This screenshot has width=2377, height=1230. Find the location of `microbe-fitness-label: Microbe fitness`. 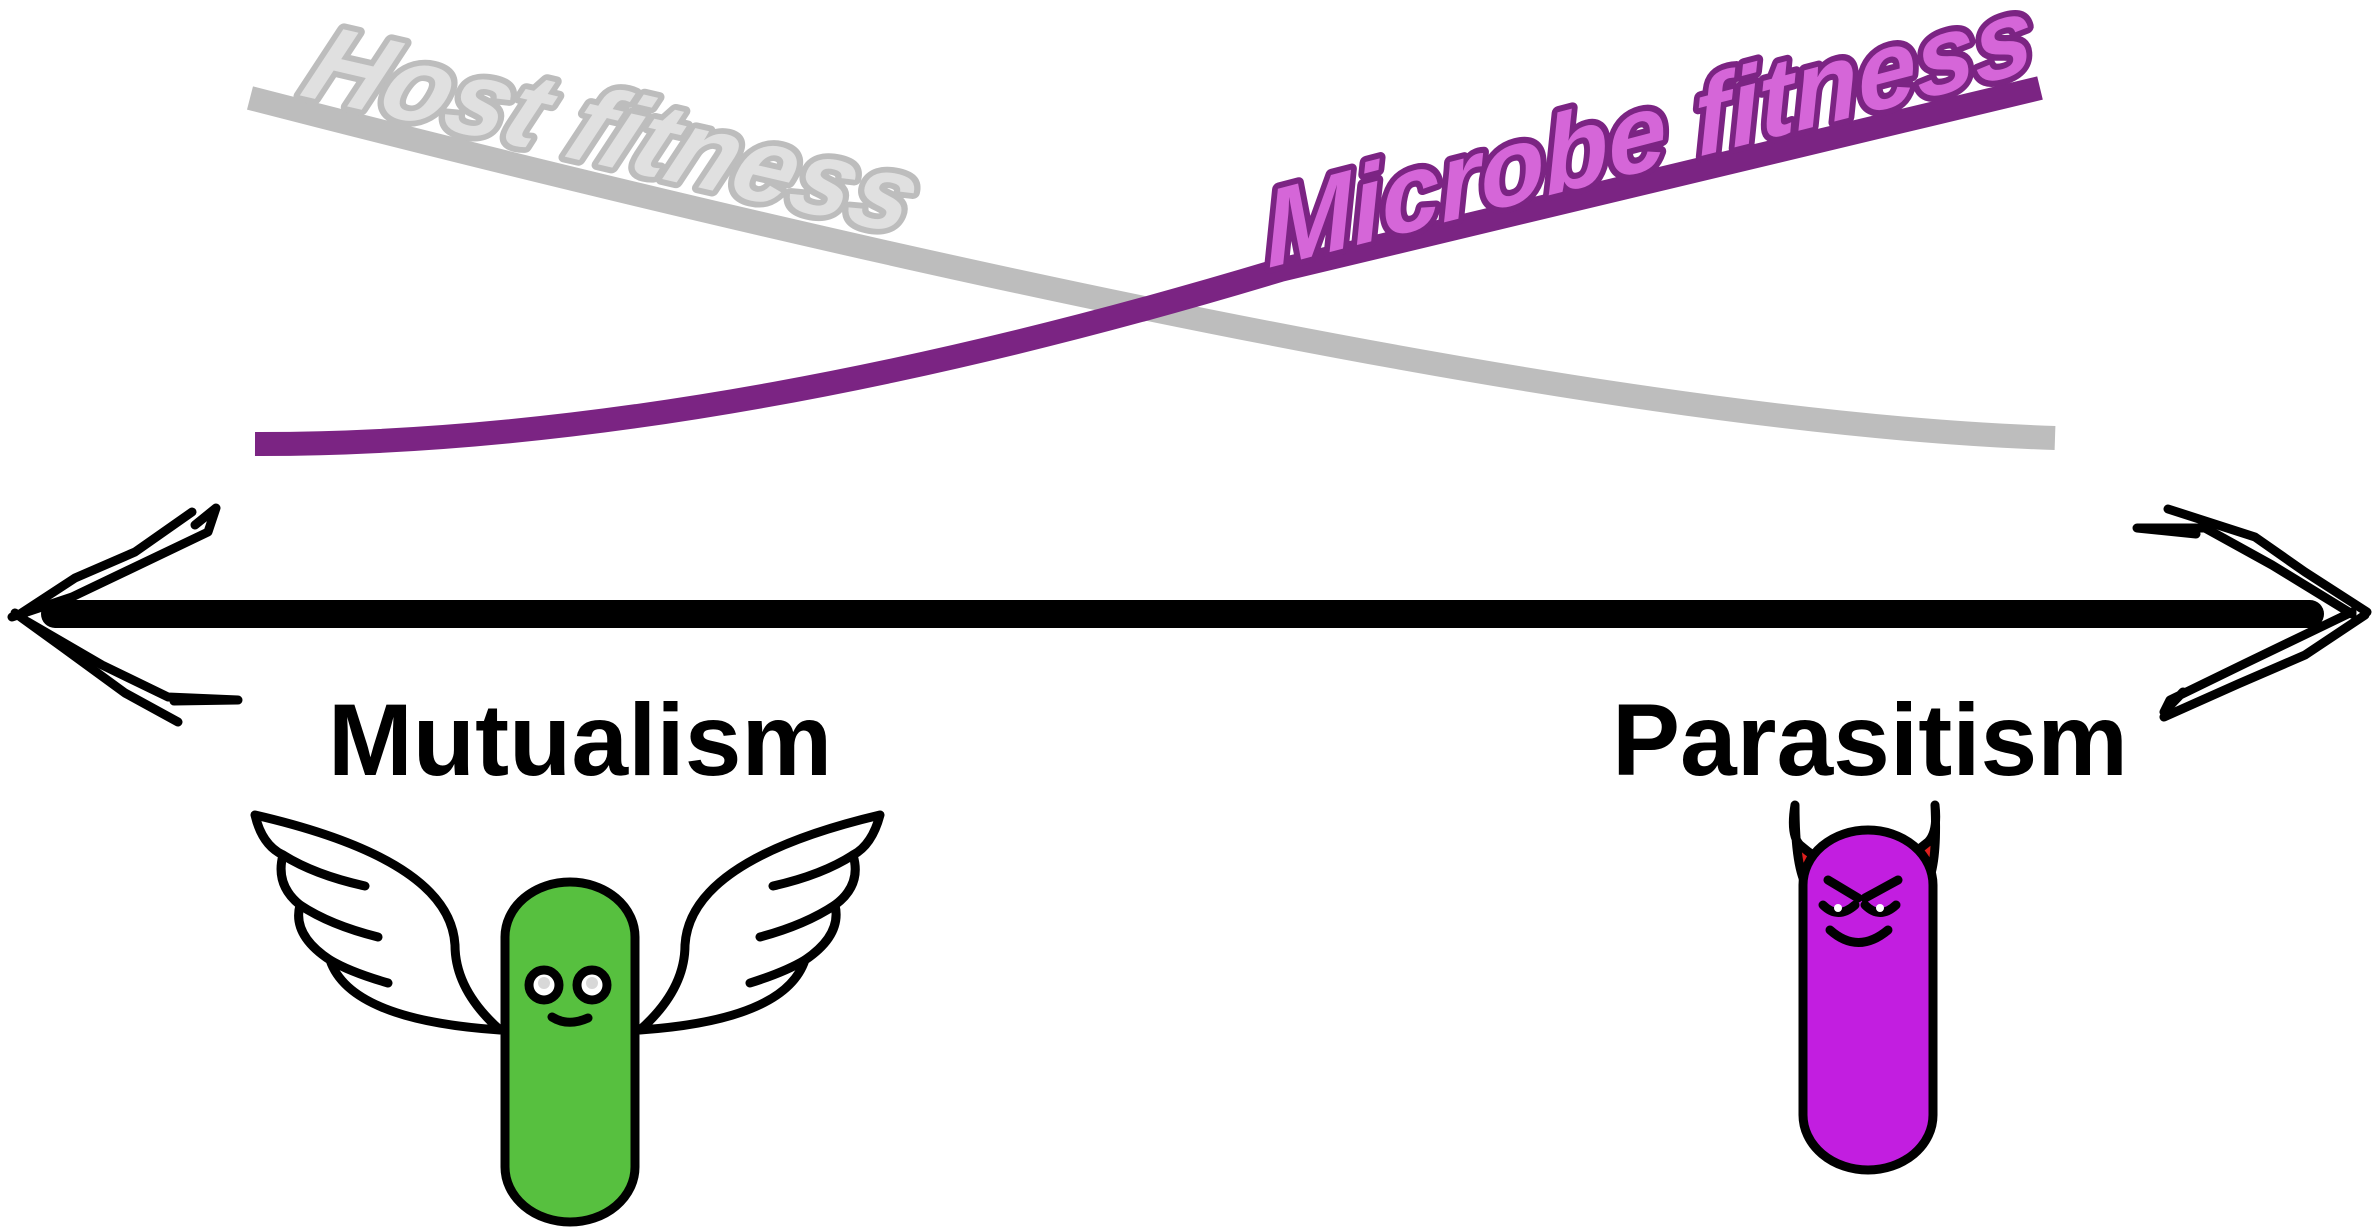

microbe-fitness-label: Microbe fitness is located at coordinates (1648, 146).